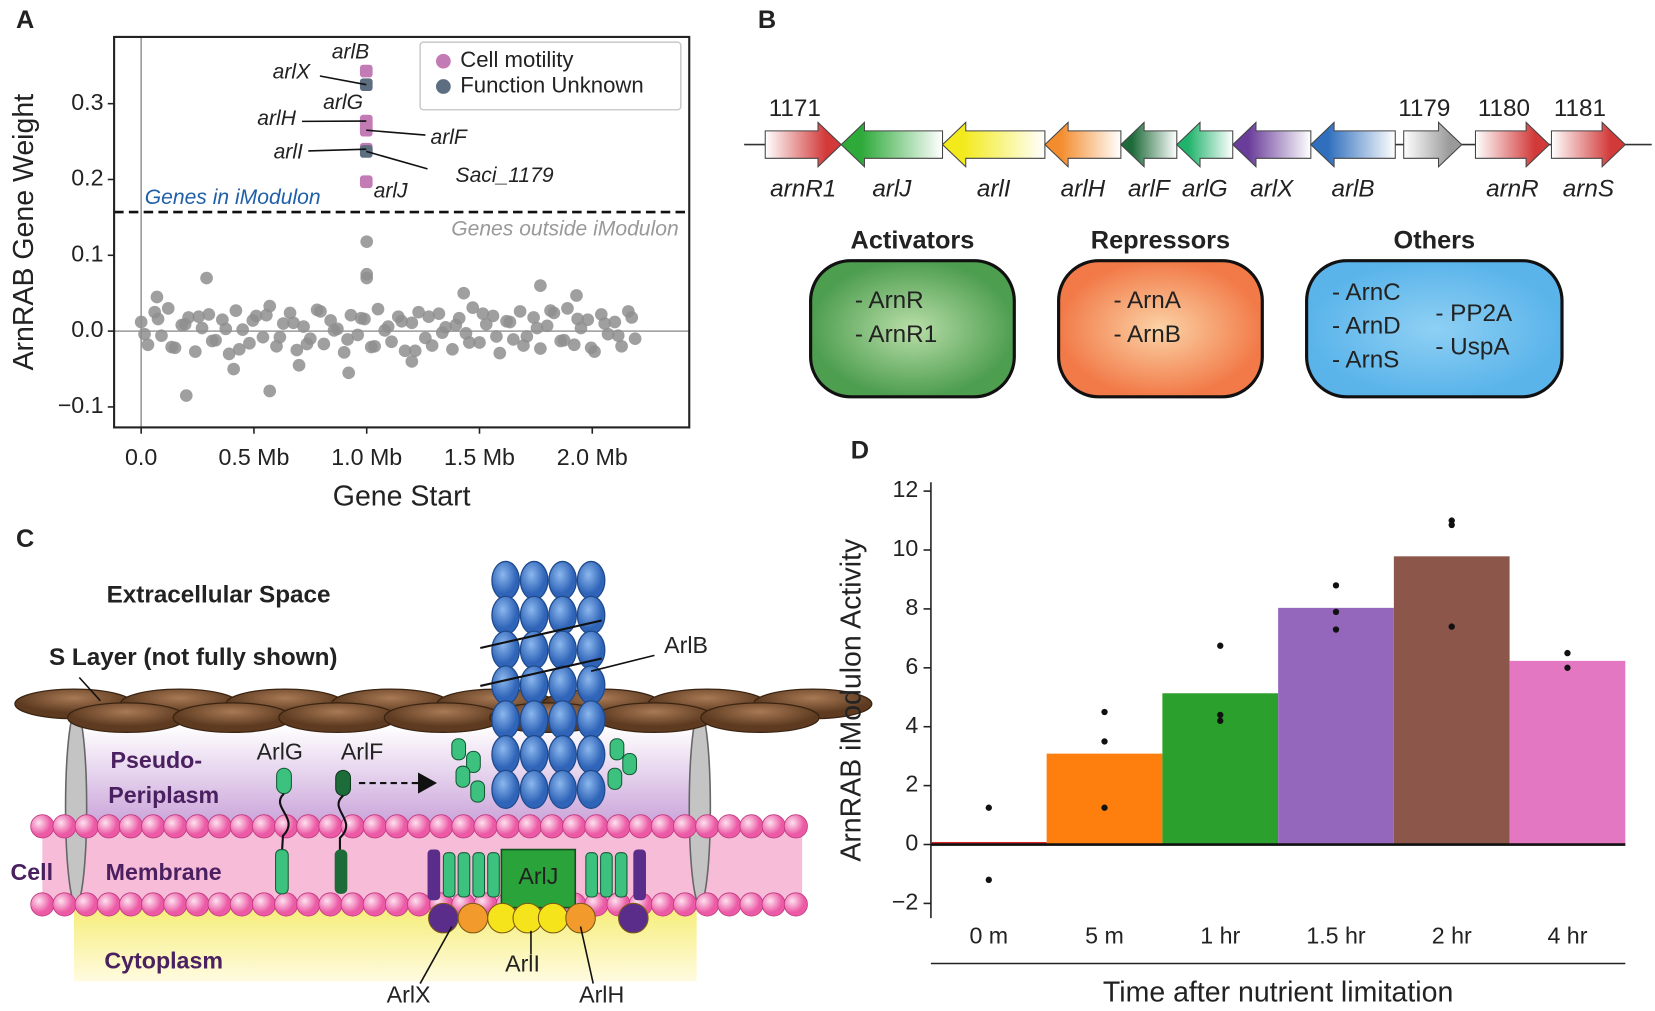 The width and height of the screenshot is (1655, 1011). What do you see at coordinates (538, 878) in the screenshot?
I see `arlj` at bounding box center [538, 878].